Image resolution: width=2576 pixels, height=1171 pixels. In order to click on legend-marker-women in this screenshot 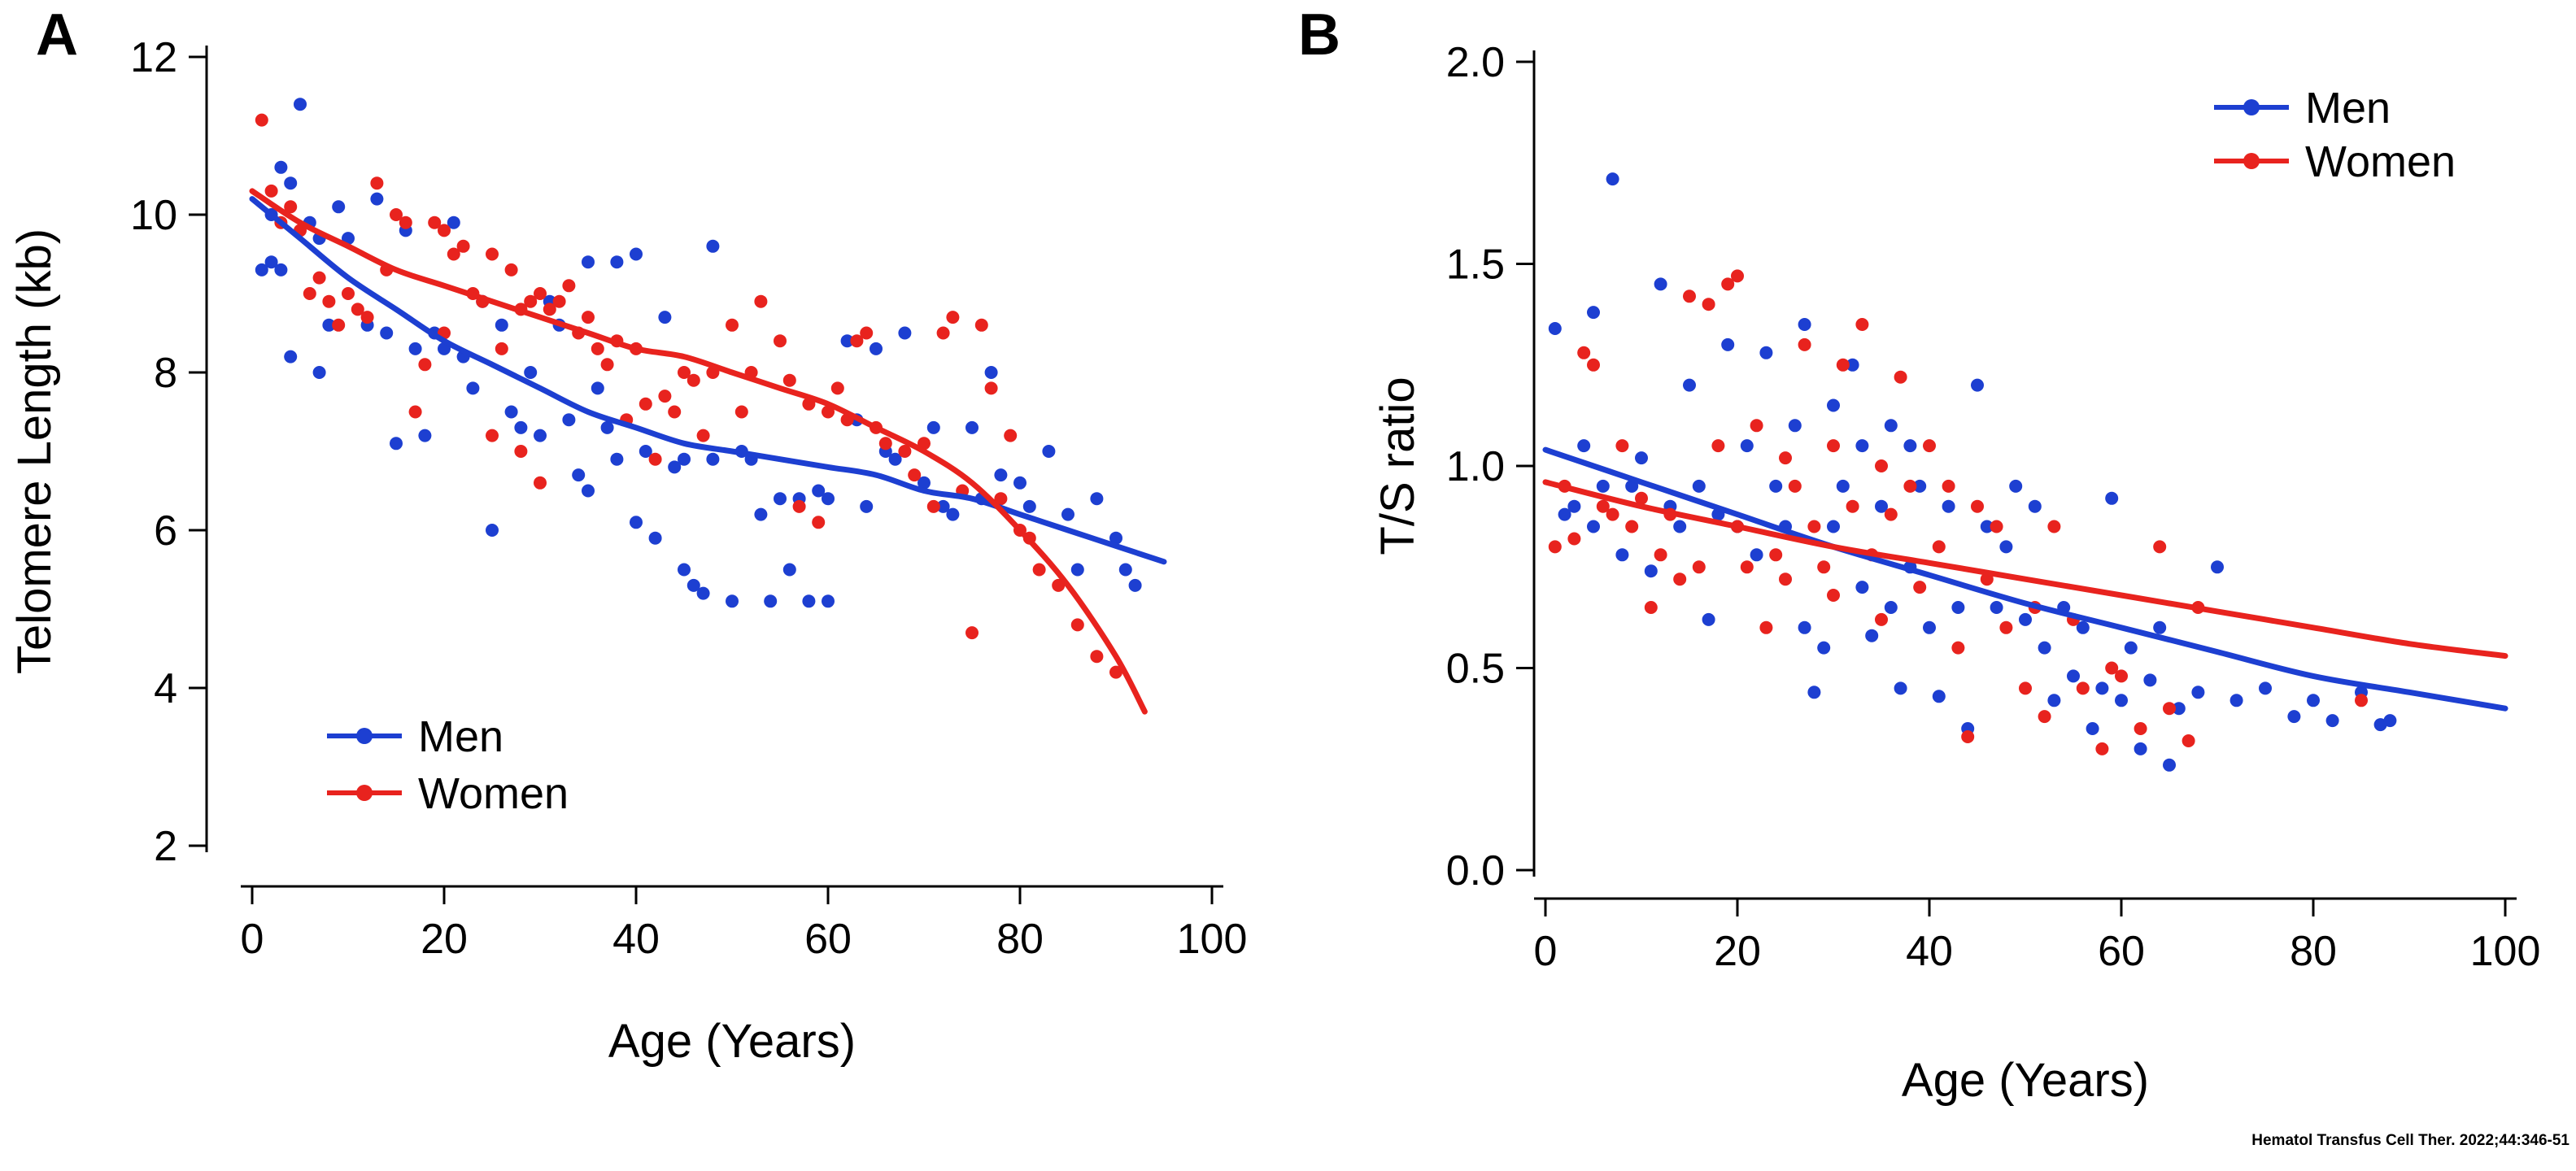, I will do `click(2251, 161)`.